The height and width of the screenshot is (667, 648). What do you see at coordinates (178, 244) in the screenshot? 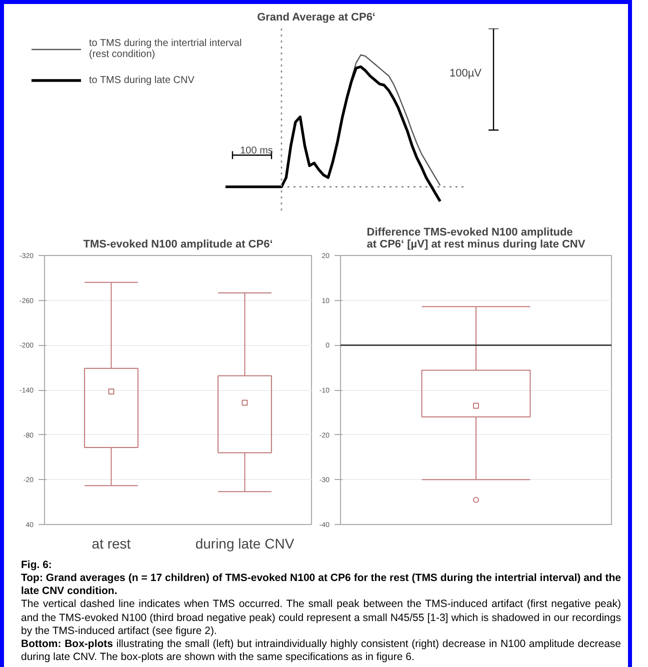
I see `chart-title: TMS-evoked N100 amplitude at CP6‘` at bounding box center [178, 244].